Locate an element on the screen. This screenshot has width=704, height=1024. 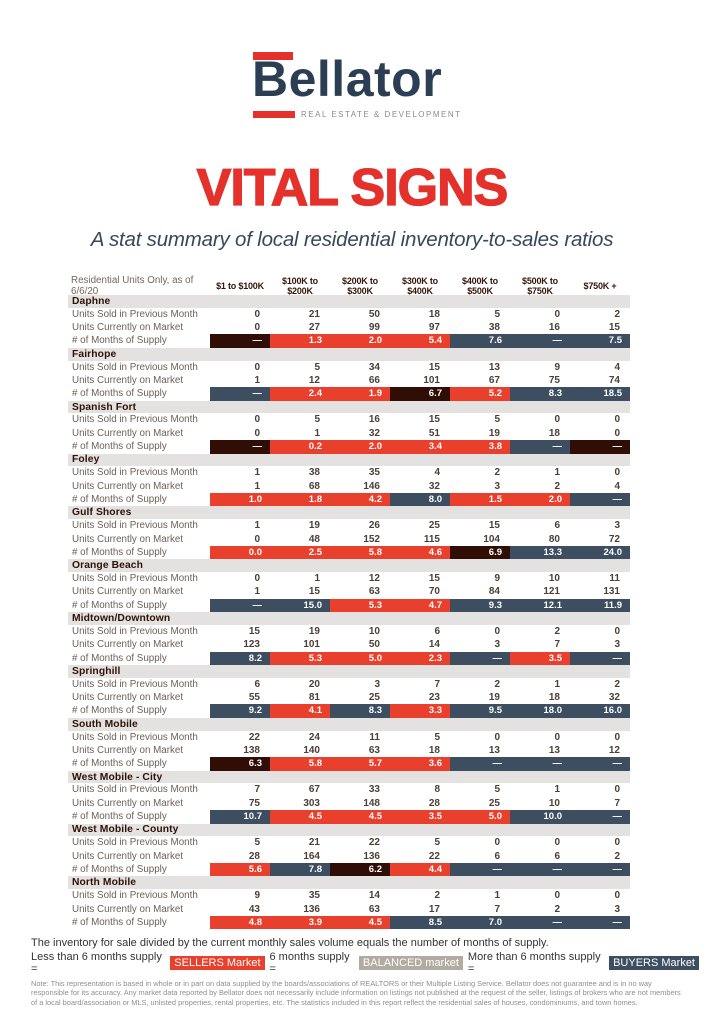
units-market-cell: 99 is located at coordinates (374, 328).